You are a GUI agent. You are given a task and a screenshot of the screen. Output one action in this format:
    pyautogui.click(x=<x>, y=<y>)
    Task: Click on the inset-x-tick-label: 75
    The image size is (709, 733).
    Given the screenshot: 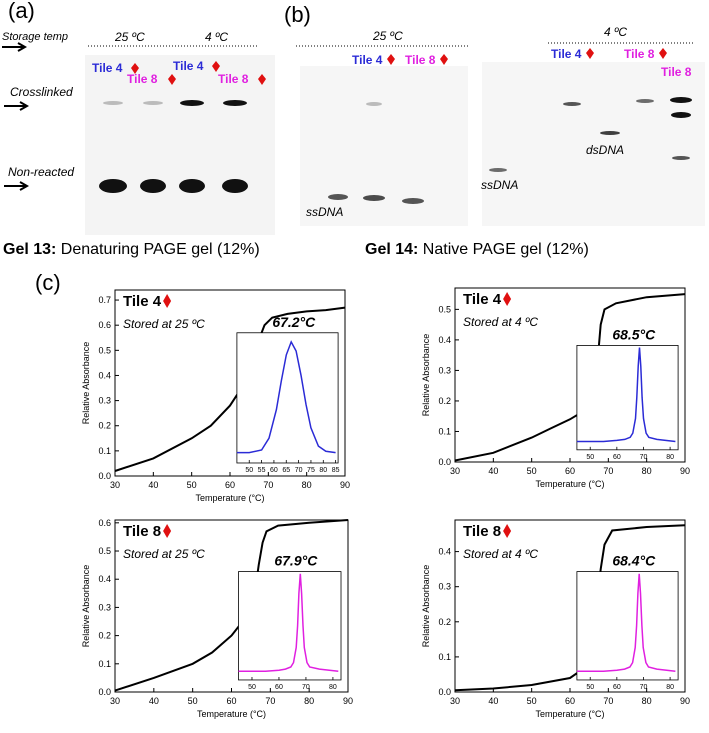 What is the action you would take?
    pyautogui.click(x=311, y=470)
    